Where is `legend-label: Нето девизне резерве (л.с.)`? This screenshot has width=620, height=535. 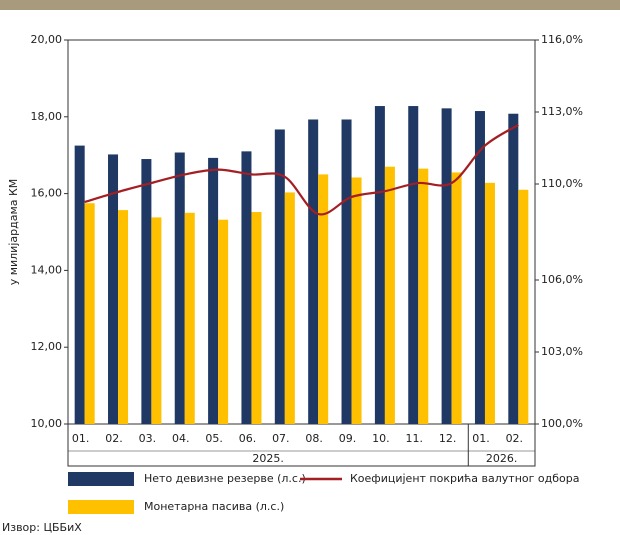
legend-label: Нето девизне резерве (л.с.) is located at coordinates (225, 478).